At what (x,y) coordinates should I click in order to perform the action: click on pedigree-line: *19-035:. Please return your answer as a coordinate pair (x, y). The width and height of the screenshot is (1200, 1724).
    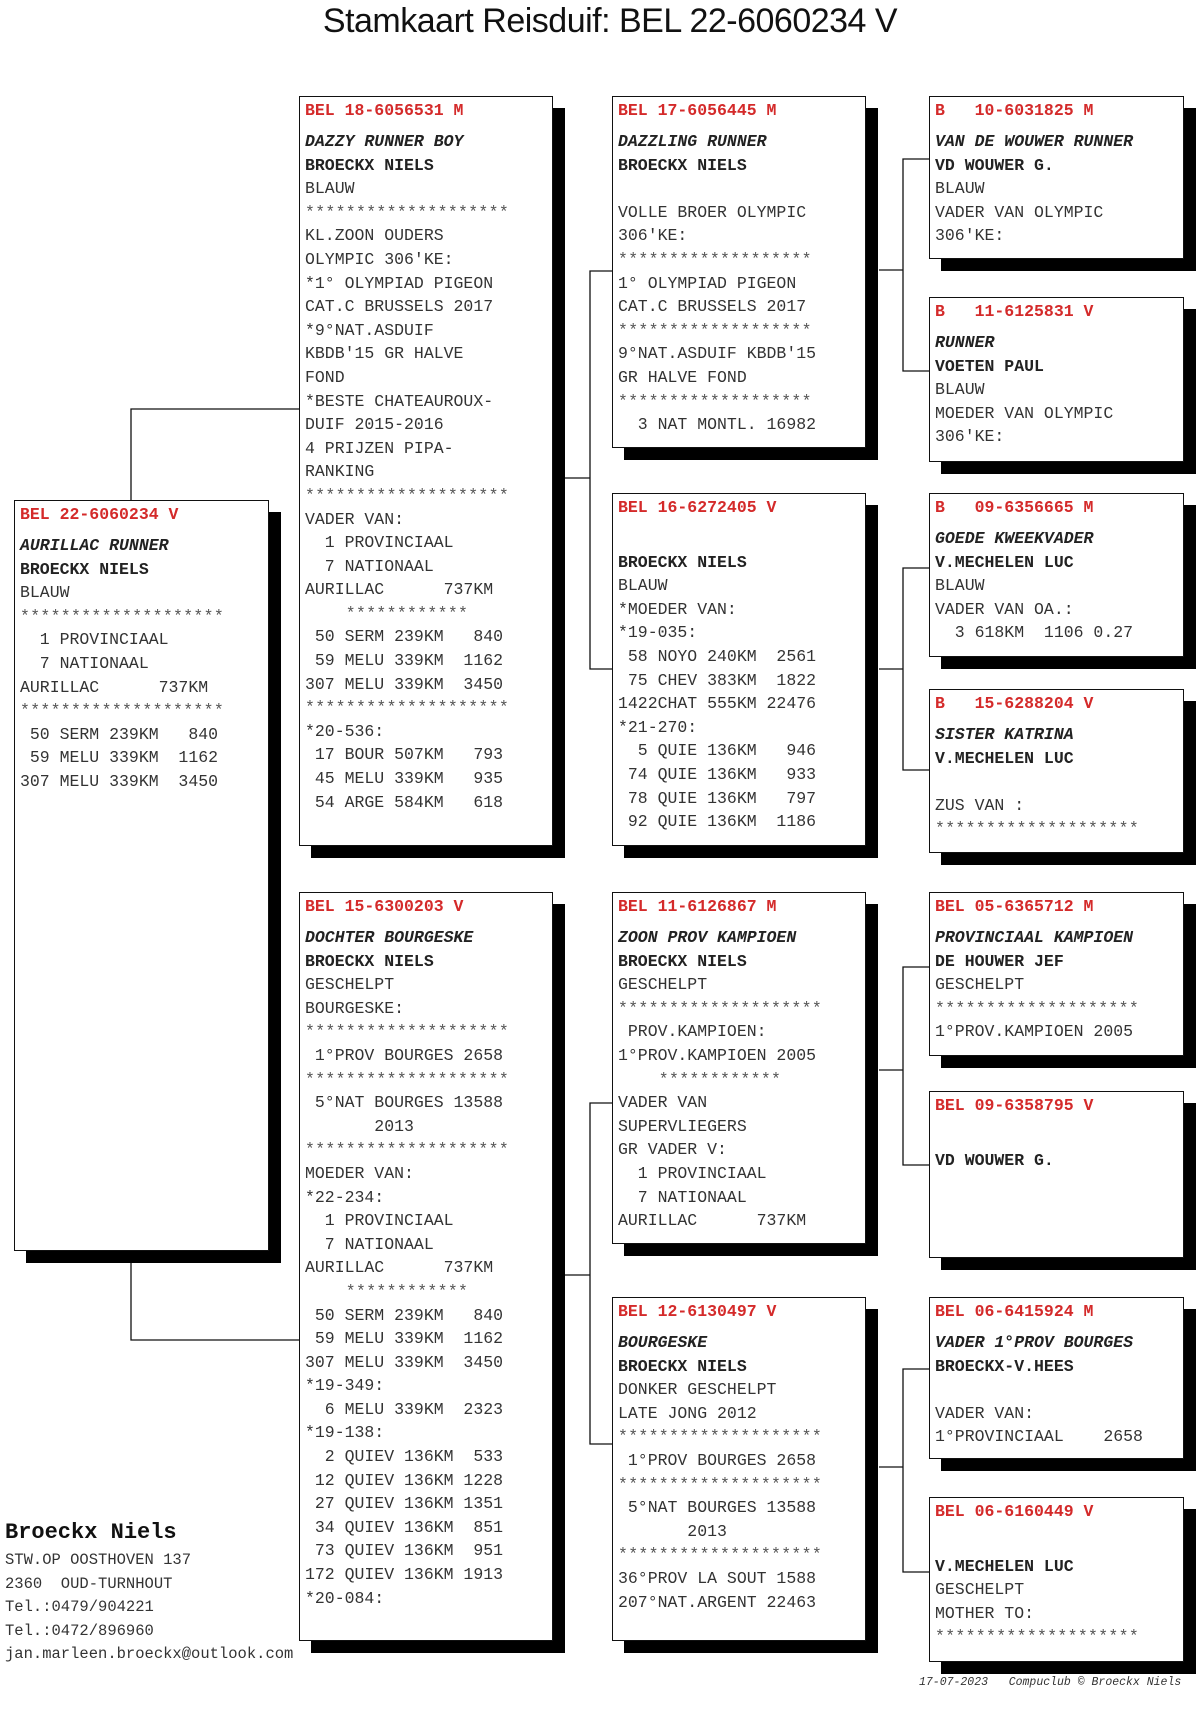
    Looking at the image, I should click on (658, 633).